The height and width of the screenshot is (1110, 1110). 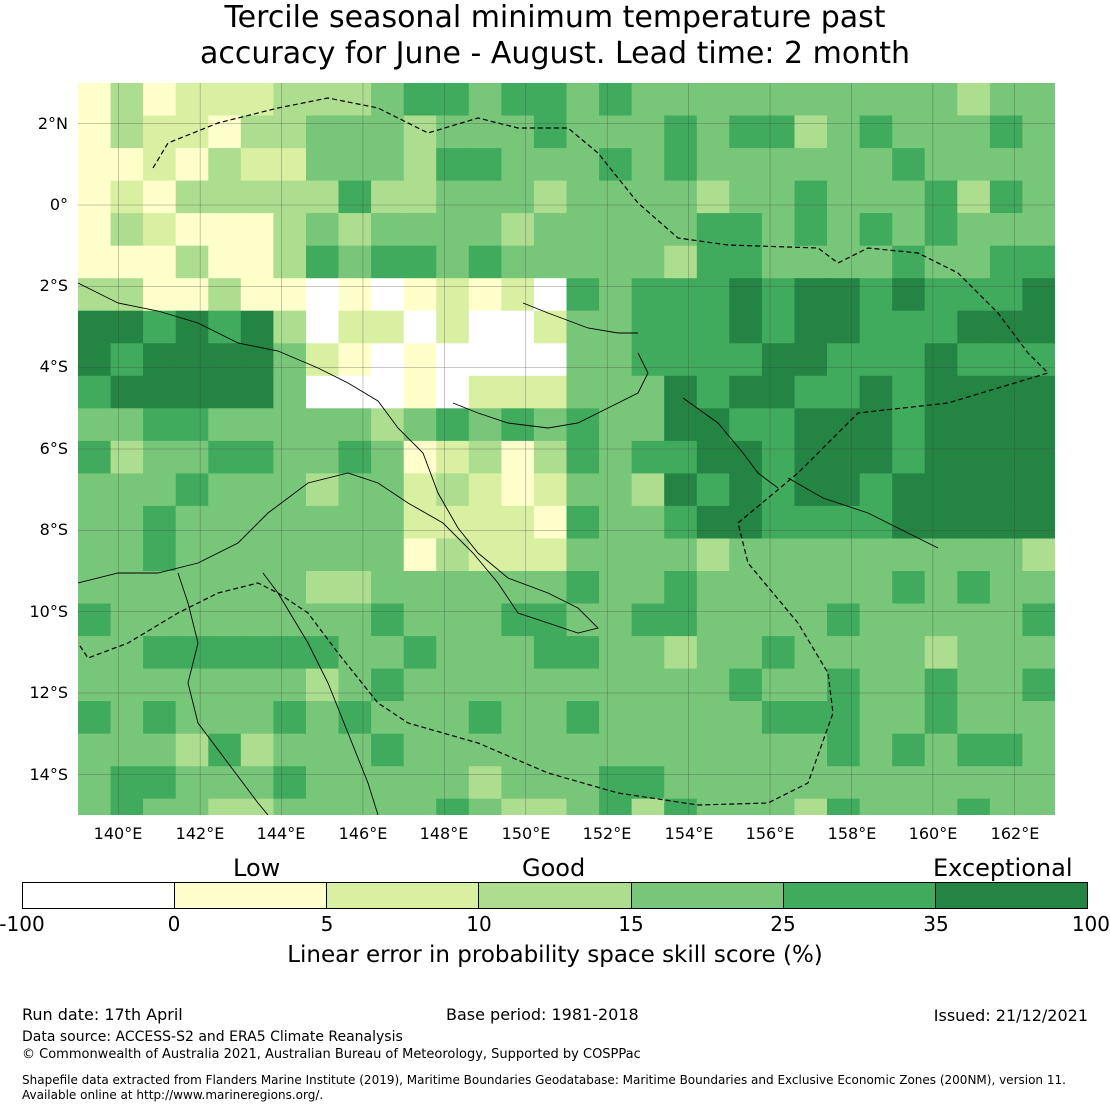 I want to click on lat-label-12s: 12°S, so click(x=48, y=692).